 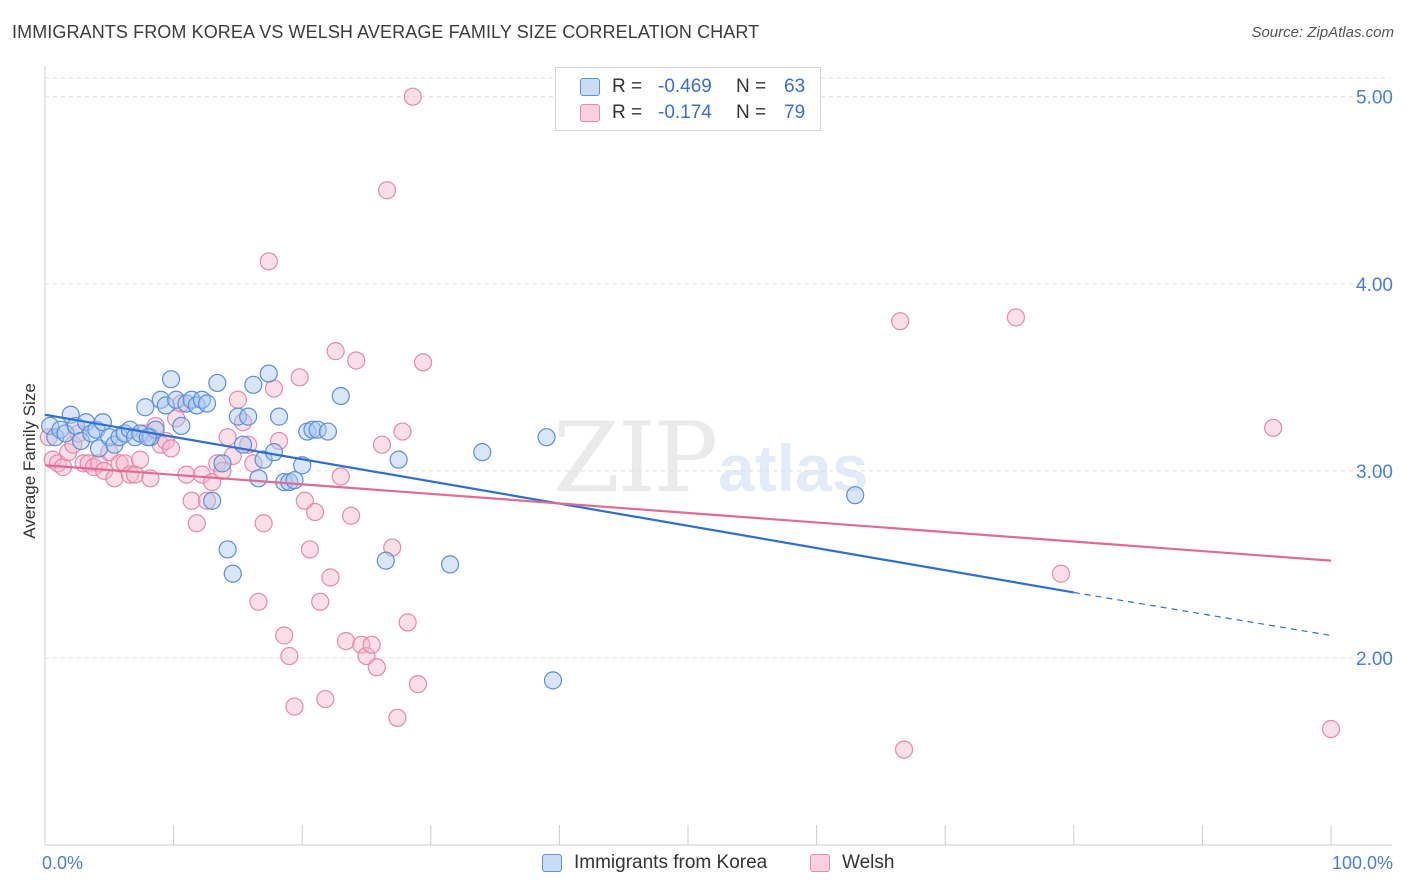 I want to click on legend-row-welsh: R = -0.174 N = 79, so click(x=692, y=113).